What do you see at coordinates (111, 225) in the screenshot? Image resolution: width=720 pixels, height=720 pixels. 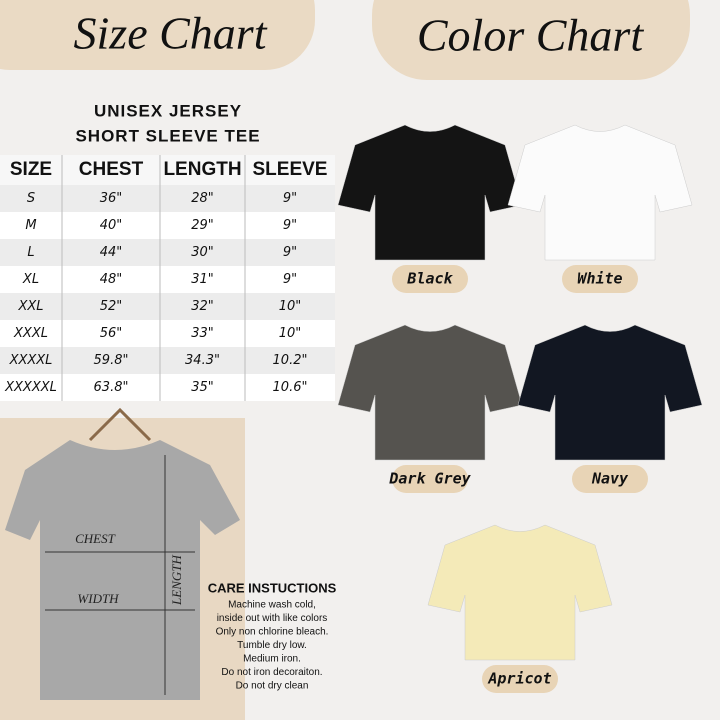 I see `table-cell: 40"` at bounding box center [111, 225].